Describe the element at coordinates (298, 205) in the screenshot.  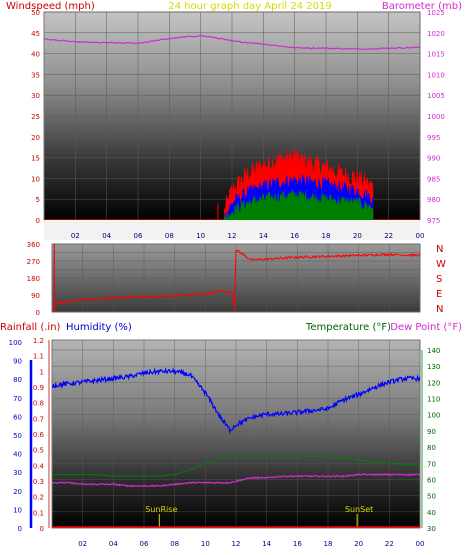
I see `wind-low-series` at that location.